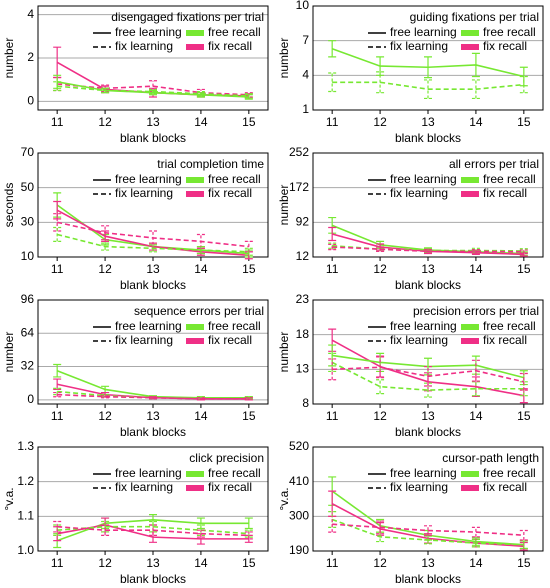  I want to click on y-tick-label: 96, so click(28, 299).